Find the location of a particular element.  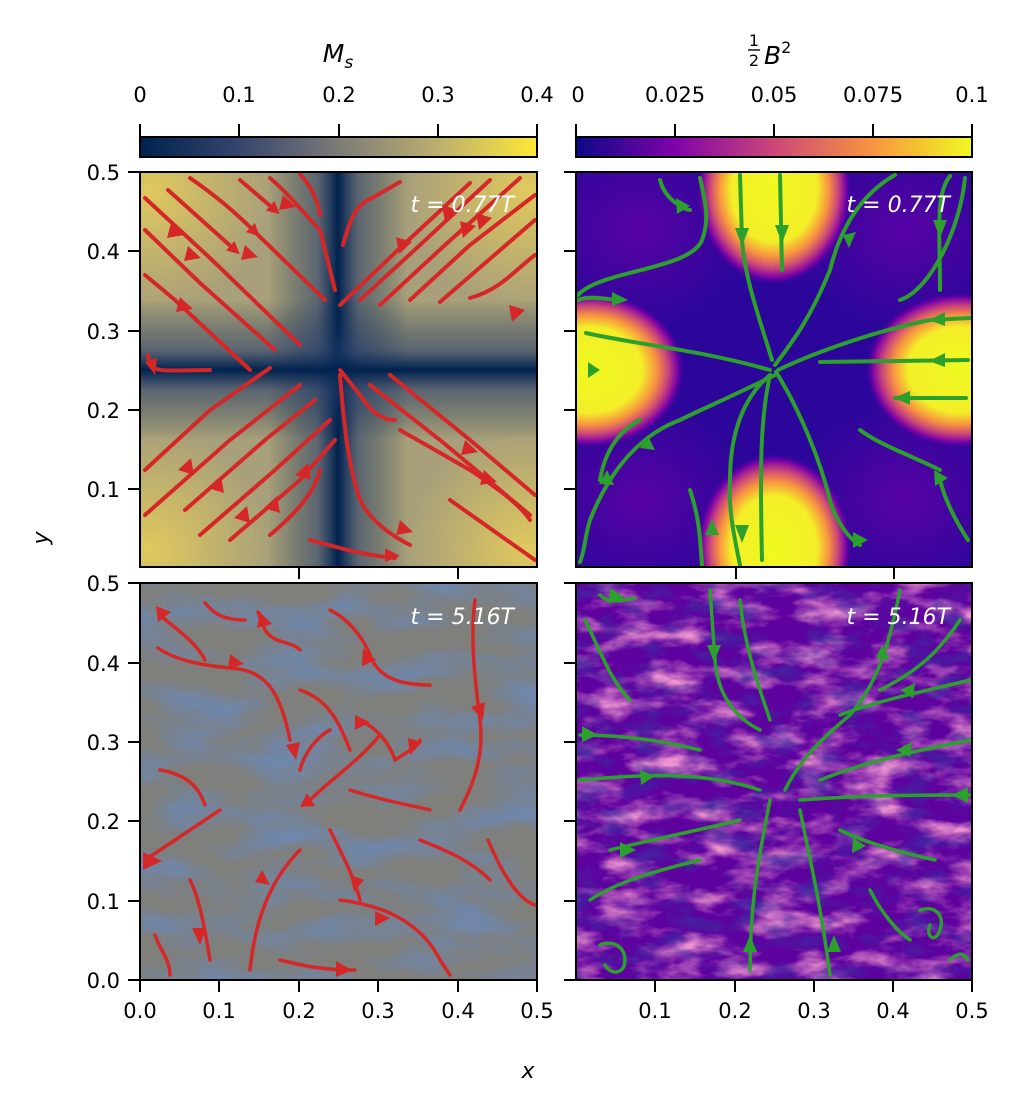

panel-bottom-left: t = 5.16T is located at coordinates (338, 781).